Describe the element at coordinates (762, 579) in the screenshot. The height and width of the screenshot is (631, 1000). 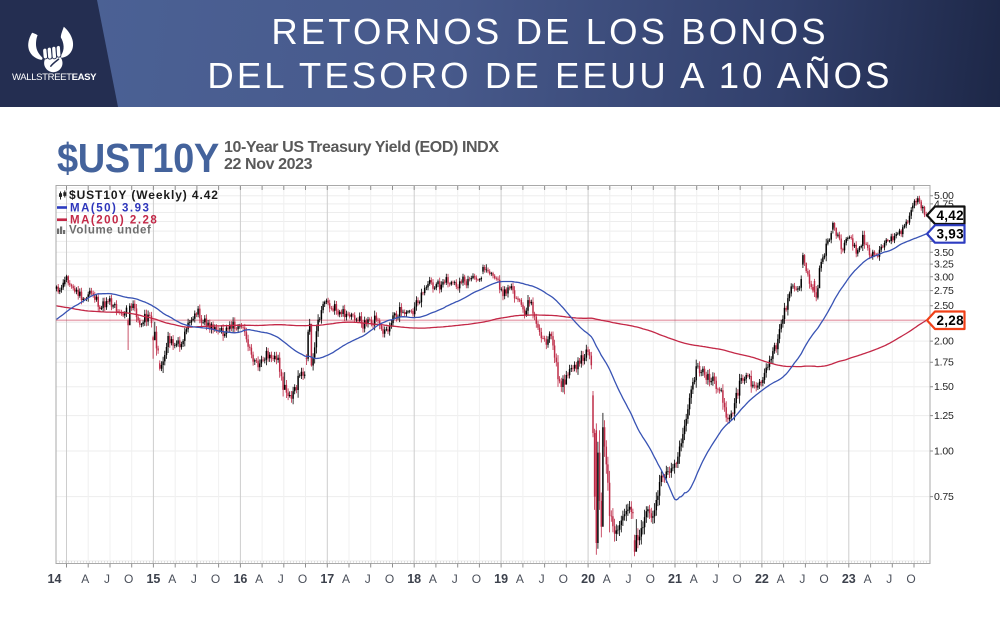
I see `svg-text: 22` at that location.